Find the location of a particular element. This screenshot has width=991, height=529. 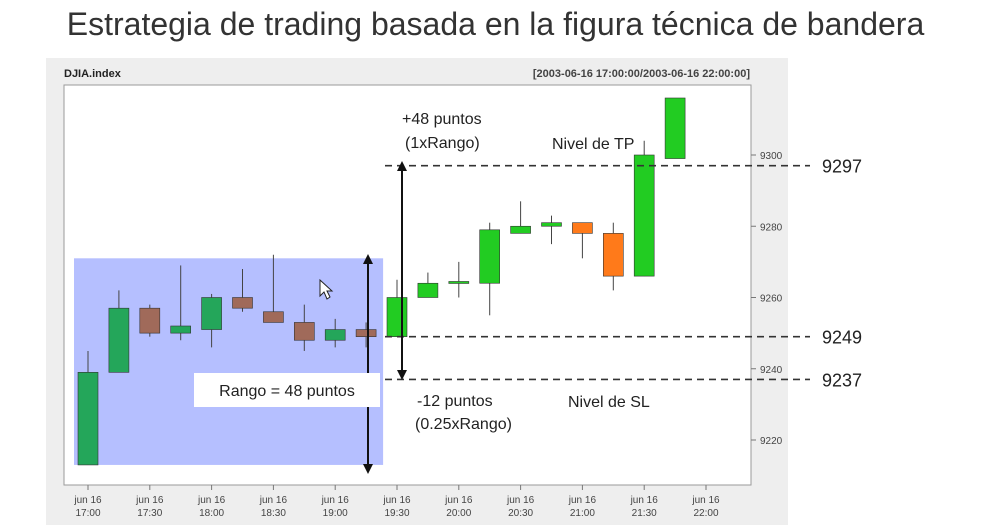

mouse-cursor-icon is located at coordinates (326, 289).